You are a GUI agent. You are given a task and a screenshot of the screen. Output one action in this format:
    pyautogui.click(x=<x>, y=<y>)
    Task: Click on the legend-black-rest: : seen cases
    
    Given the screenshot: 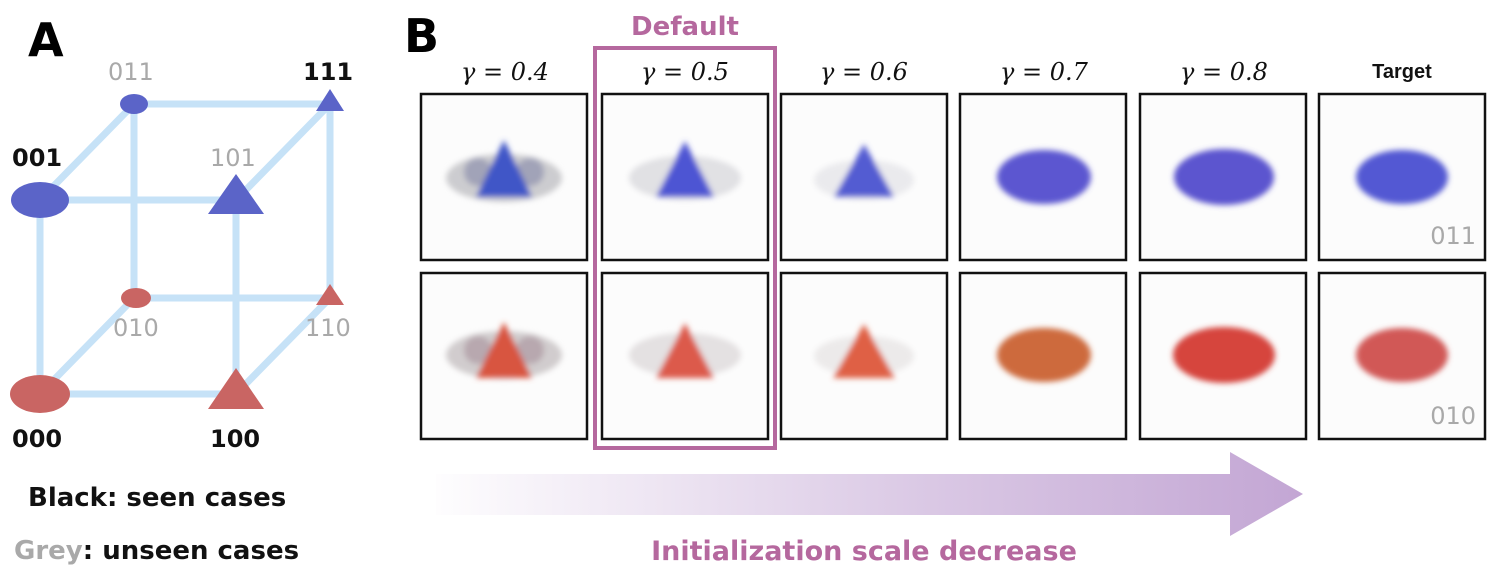 What is the action you would take?
    pyautogui.click(x=196, y=498)
    